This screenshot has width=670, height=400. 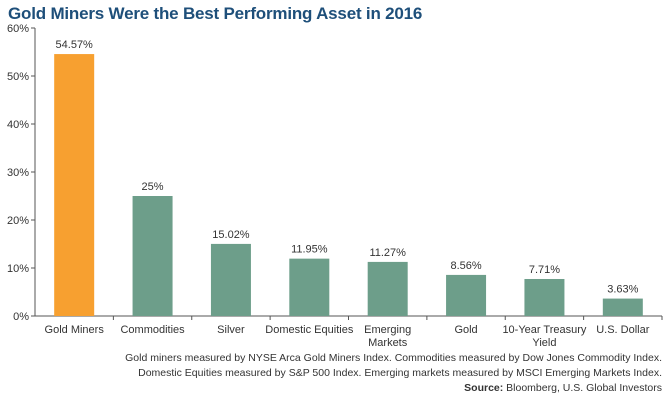 What do you see at coordinates (18, 29) in the screenshot?
I see `y-tick-label: 60%` at bounding box center [18, 29].